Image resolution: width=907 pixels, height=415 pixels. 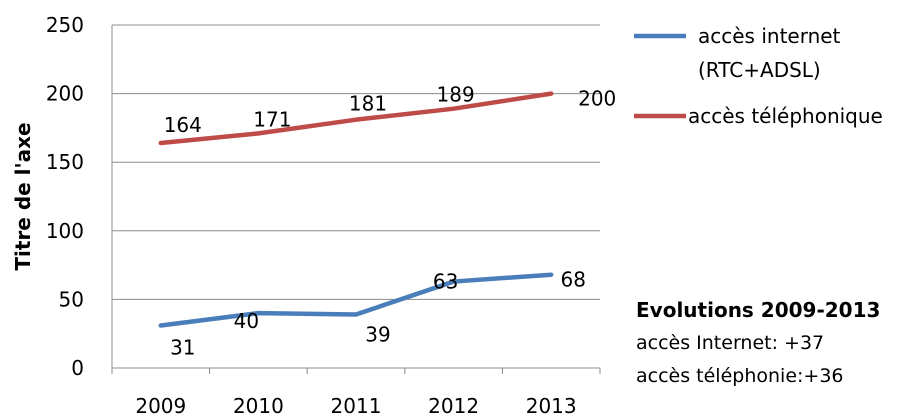 I want to click on data-label: 40, so click(x=246, y=321).